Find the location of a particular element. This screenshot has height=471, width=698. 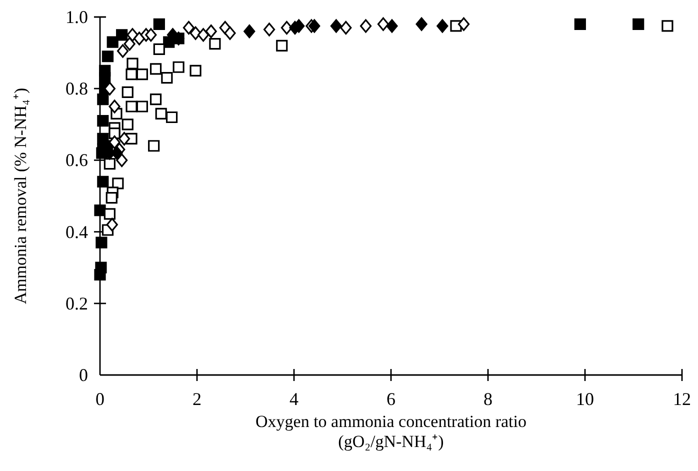

x-tick-label: 12 is located at coordinates (682, 399).